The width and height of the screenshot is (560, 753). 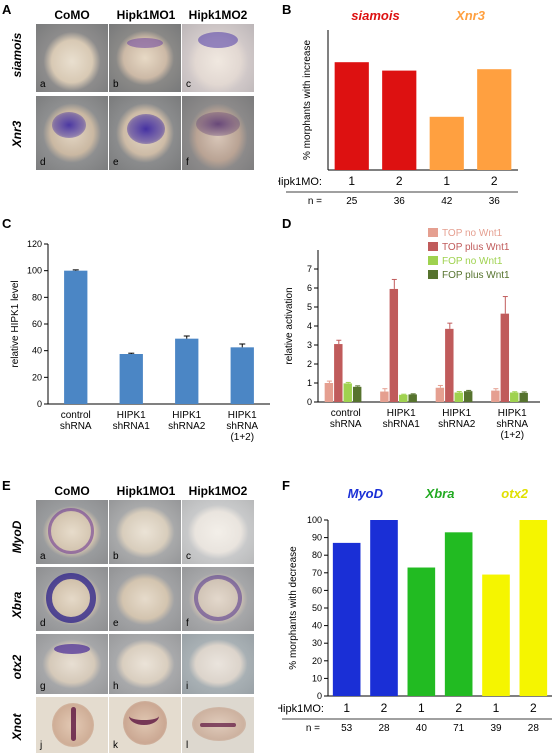 I want to click on f-y-tick: 30, so click(x=317, y=643).